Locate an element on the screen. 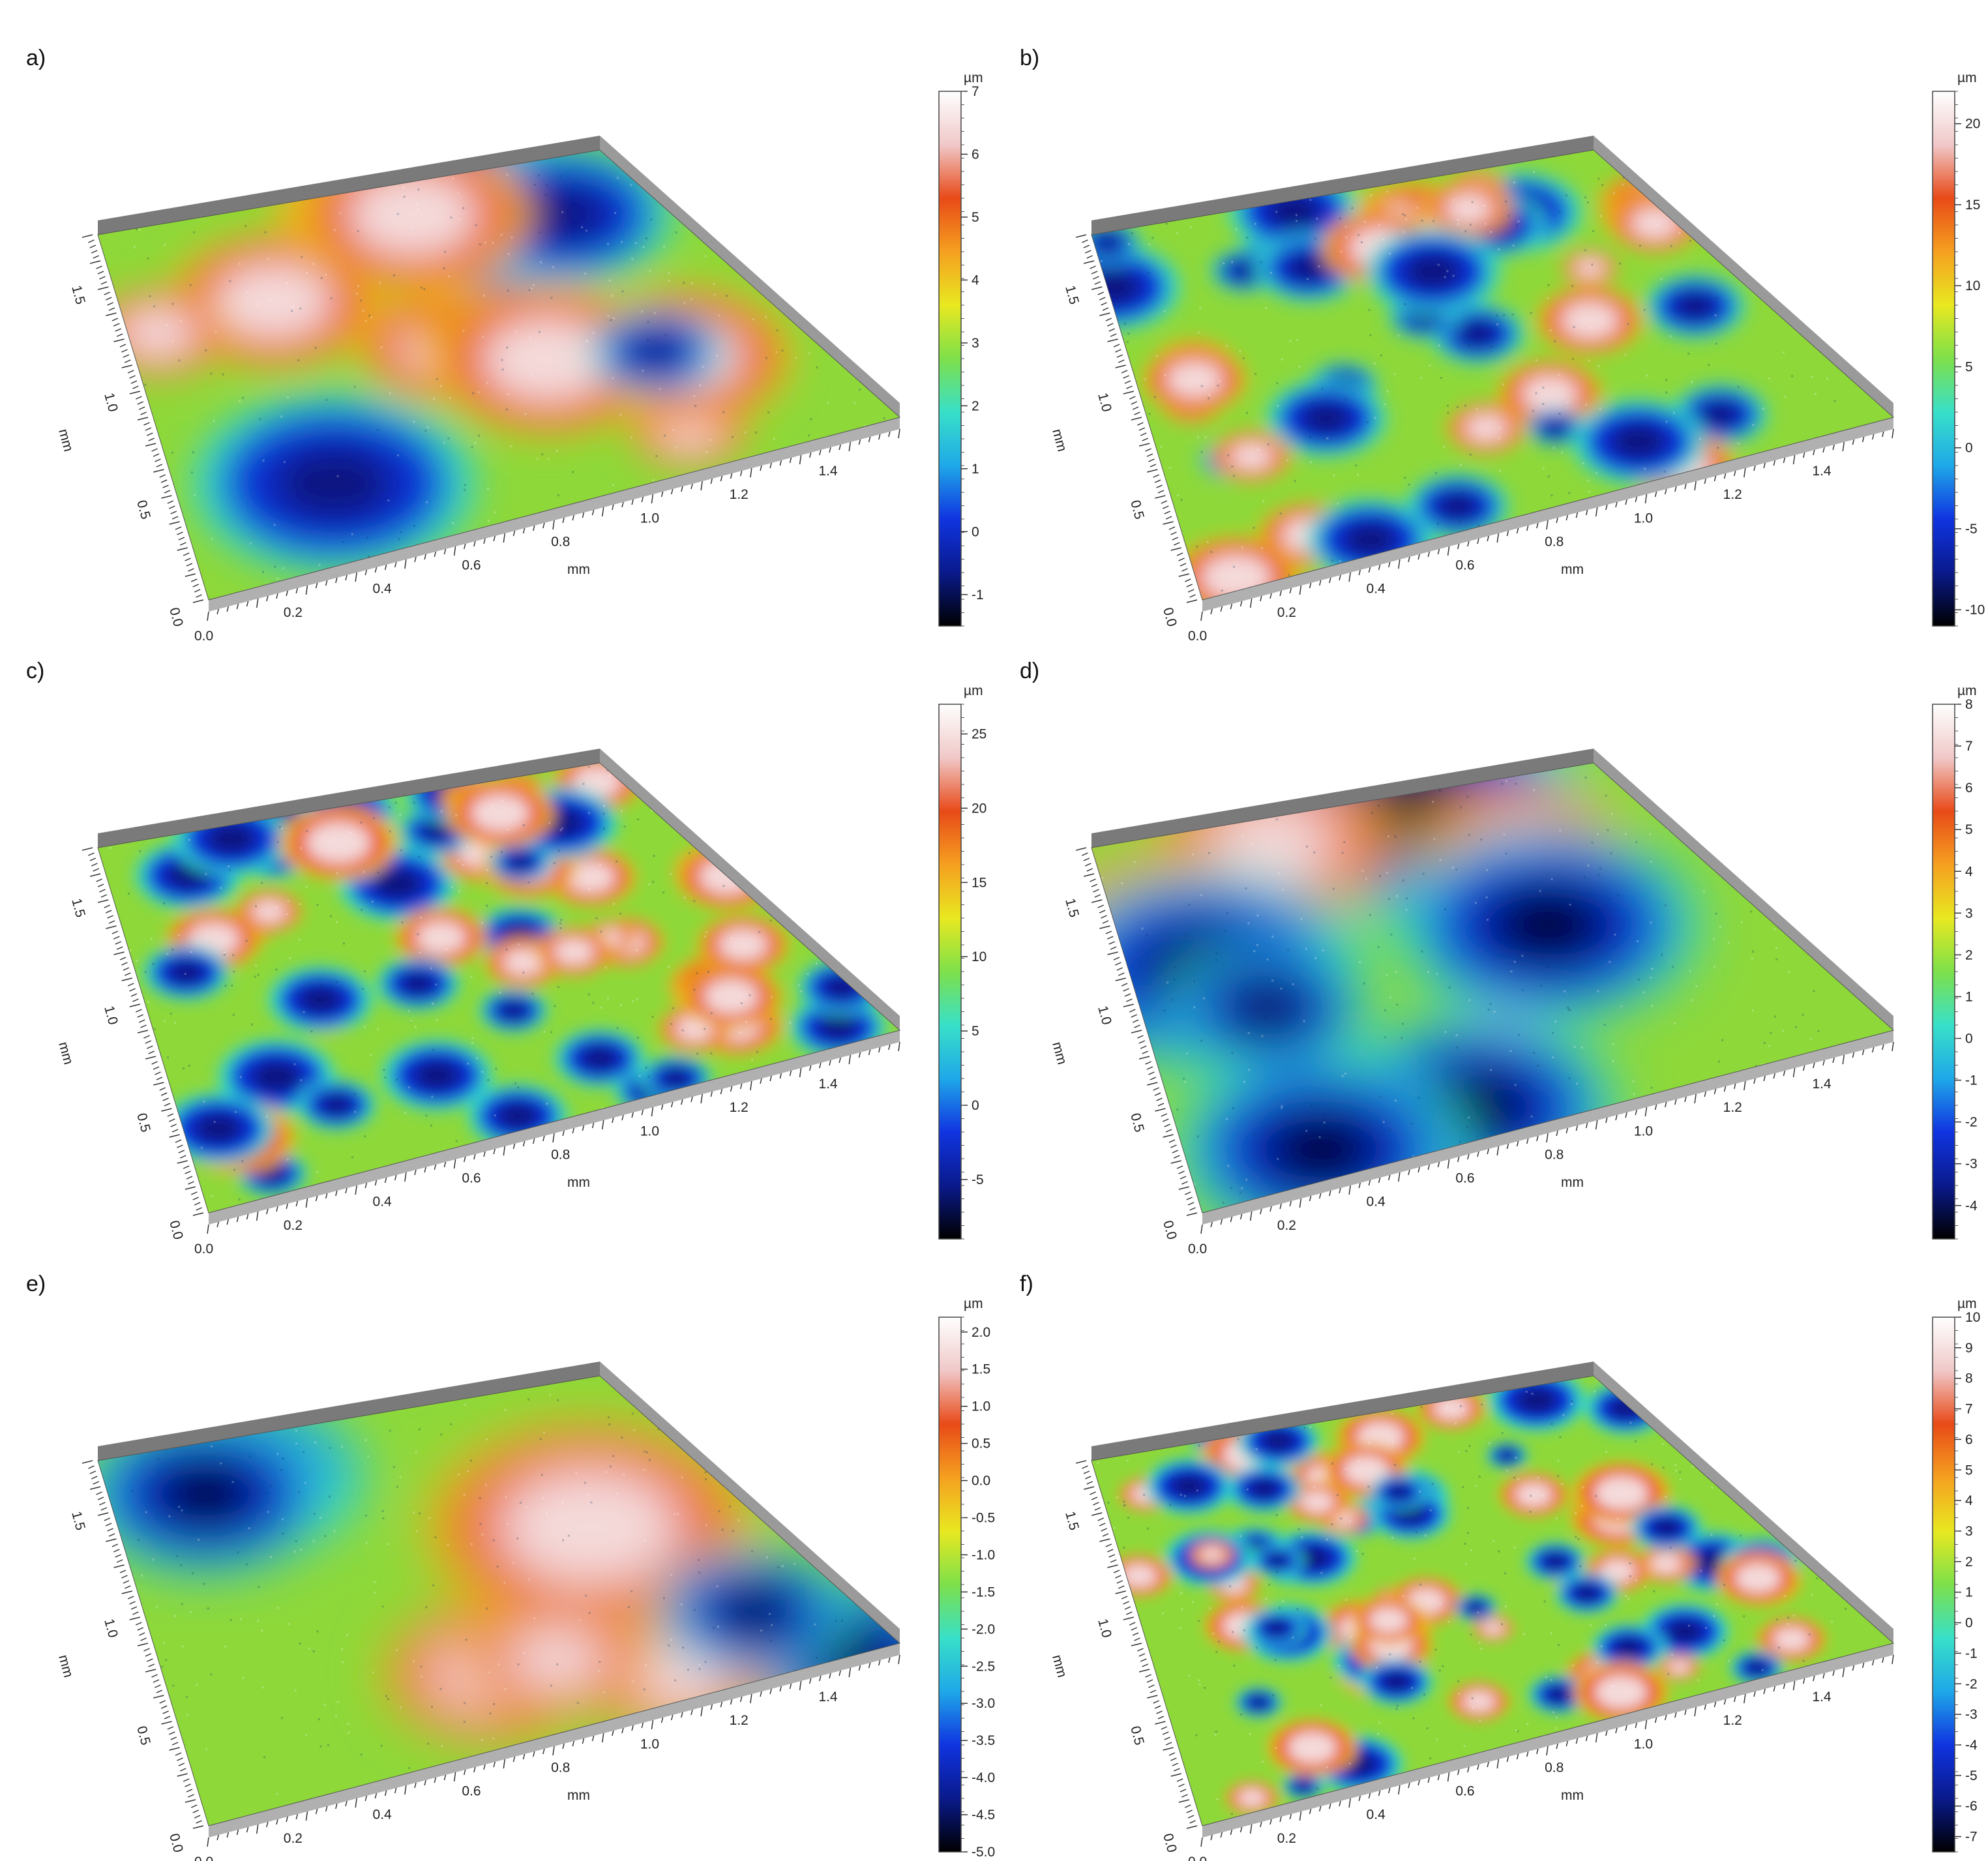 The image size is (1988, 1861). scale-tick-label: -1 is located at coordinates (978, 595).